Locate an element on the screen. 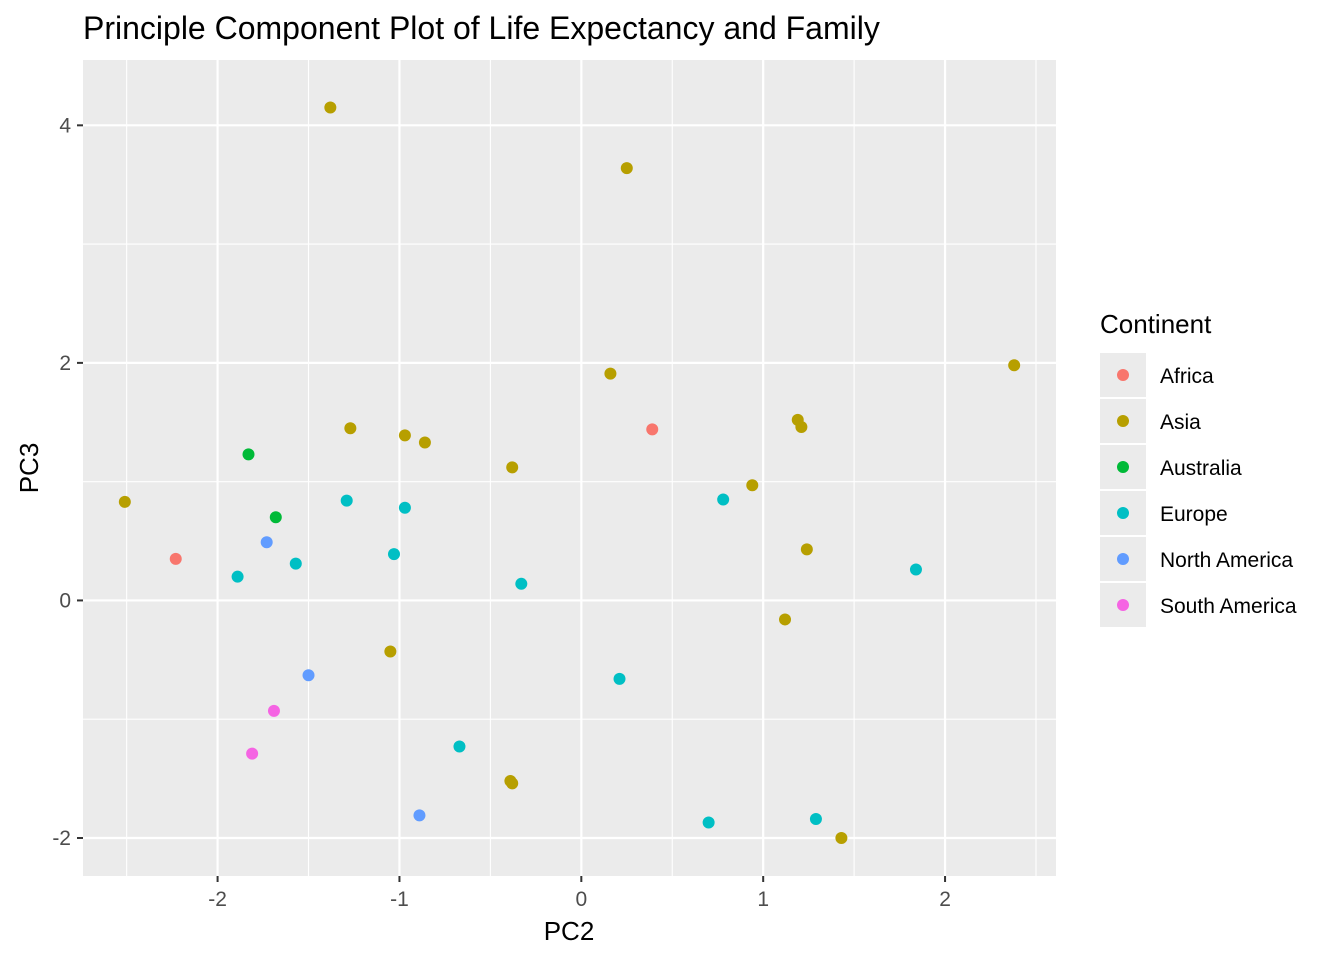 The width and height of the screenshot is (1344, 960). y-axis: -2 0 2 4 is located at coordinates (67, 482).